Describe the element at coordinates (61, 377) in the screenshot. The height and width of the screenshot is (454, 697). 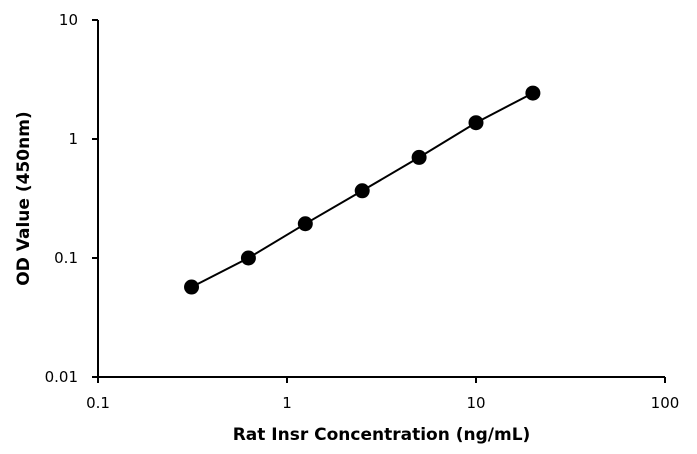
I see `y-tick-label: 0.01` at that location.